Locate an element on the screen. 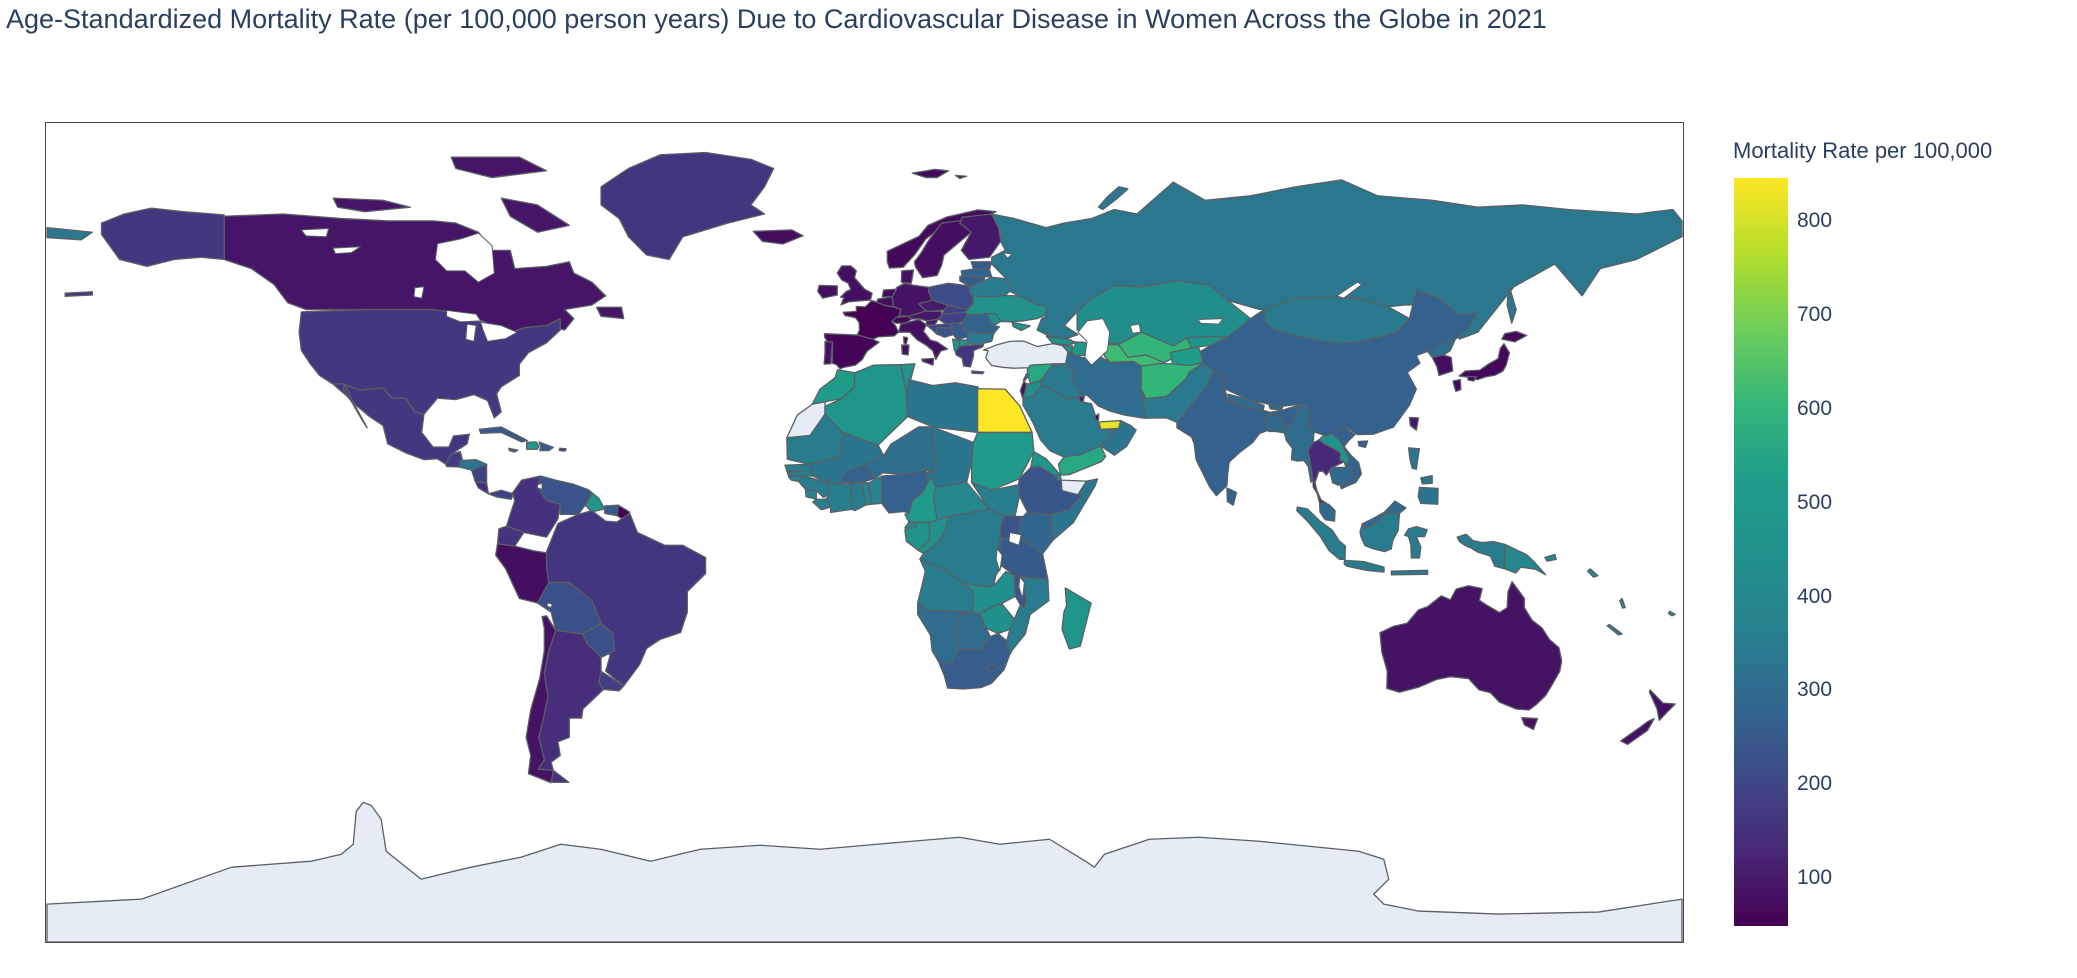 The height and width of the screenshot is (978, 2077). country-fiji is located at coordinates (1671, 613).